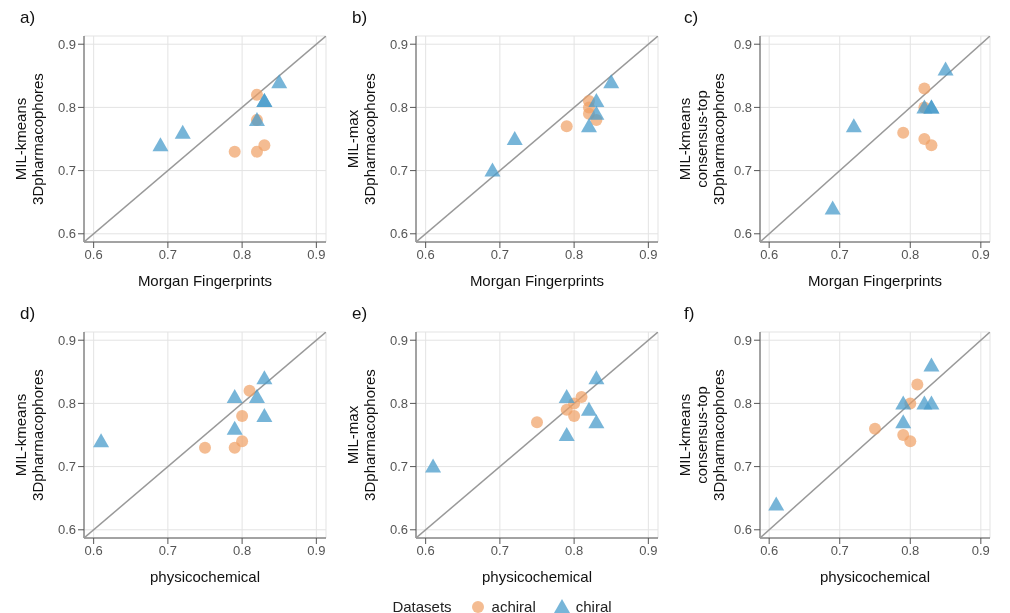 This screenshot has height=613, width=1010. Describe the element at coordinates (593, 605) in the screenshot. I see `legend-label: chiral` at that location.